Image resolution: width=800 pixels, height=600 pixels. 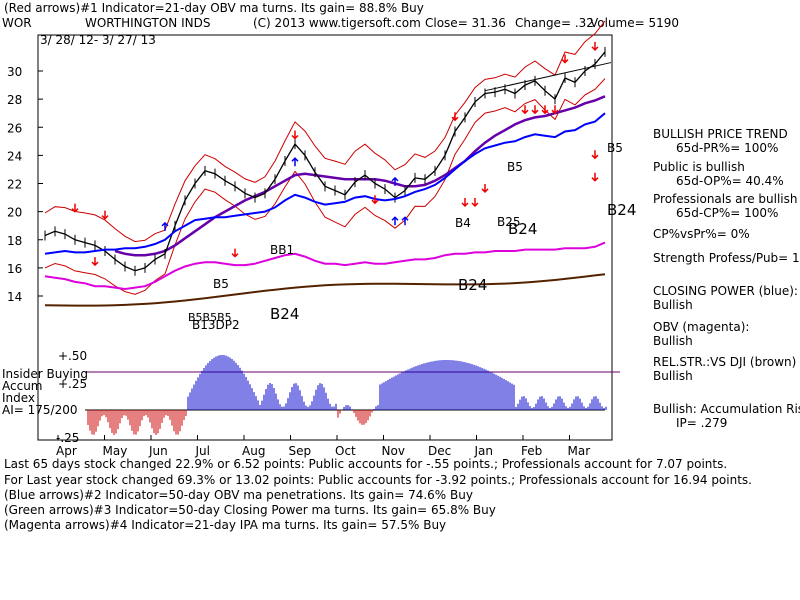 What do you see at coordinates (115, 451) in the screenshot?
I see `x-tick-label: May` at bounding box center [115, 451].